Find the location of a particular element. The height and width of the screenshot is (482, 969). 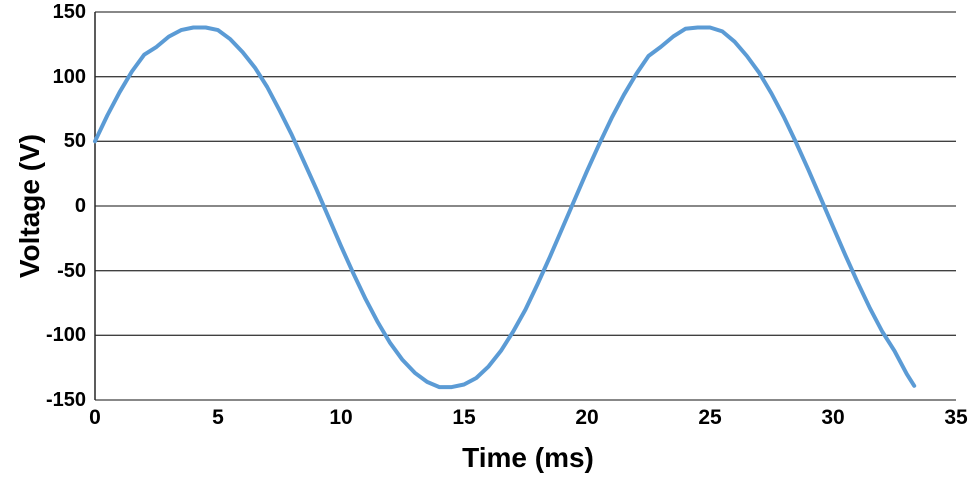

y-tick-label: -100 is located at coordinates (65, 335).